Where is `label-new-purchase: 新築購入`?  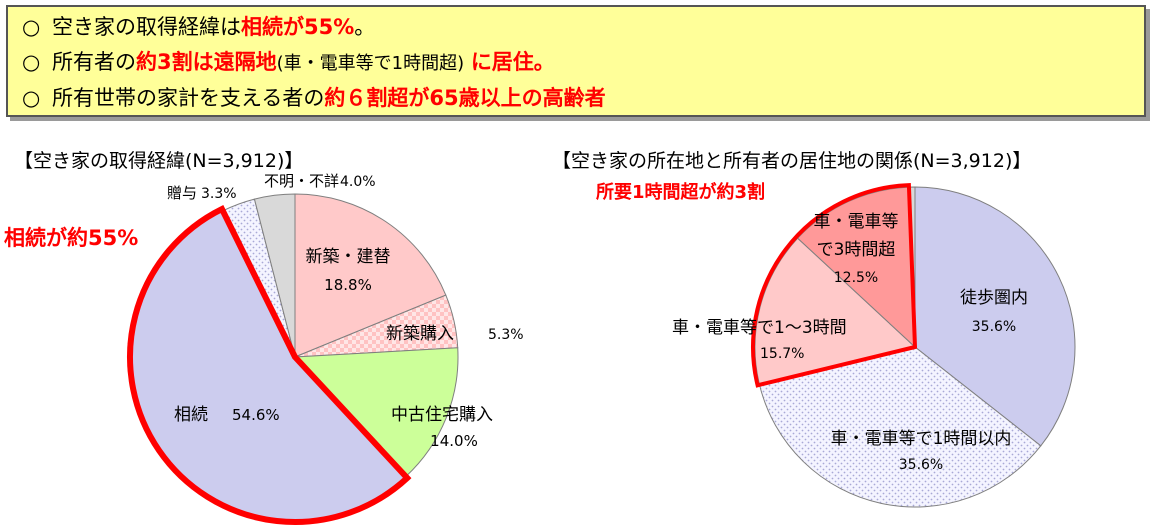
label-new-purchase: 新築購入 is located at coordinates (420, 334).